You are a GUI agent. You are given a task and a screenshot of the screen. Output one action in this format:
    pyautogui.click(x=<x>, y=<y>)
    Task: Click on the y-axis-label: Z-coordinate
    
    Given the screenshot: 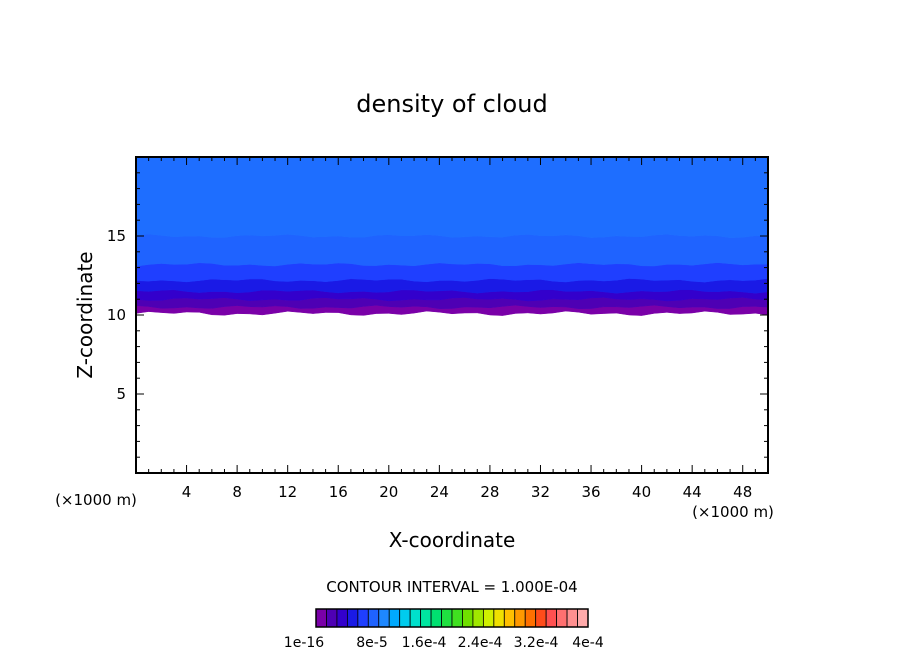 What is the action you would take?
    pyautogui.click(x=85, y=314)
    